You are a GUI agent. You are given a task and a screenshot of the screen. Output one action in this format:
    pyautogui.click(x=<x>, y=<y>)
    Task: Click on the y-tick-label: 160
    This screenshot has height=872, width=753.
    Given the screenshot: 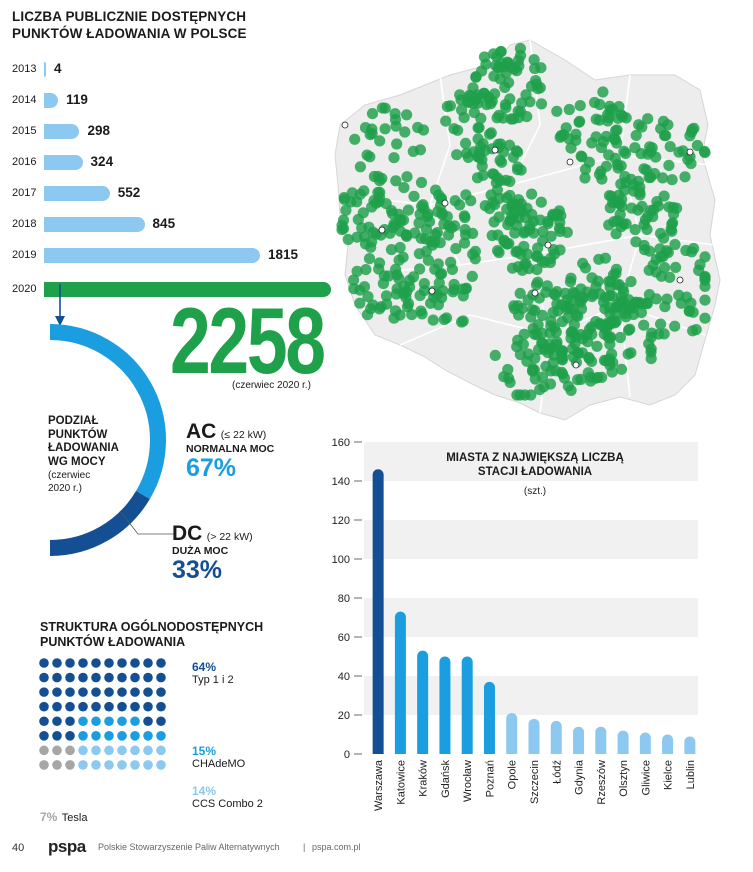 What is the action you would take?
    pyautogui.click(x=341, y=443)
    